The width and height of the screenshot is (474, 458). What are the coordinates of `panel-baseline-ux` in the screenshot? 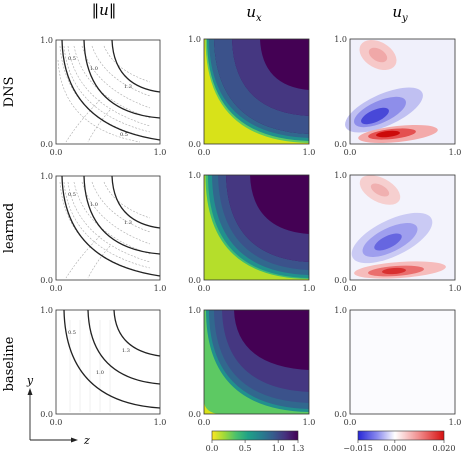 It's located at (256, 362).